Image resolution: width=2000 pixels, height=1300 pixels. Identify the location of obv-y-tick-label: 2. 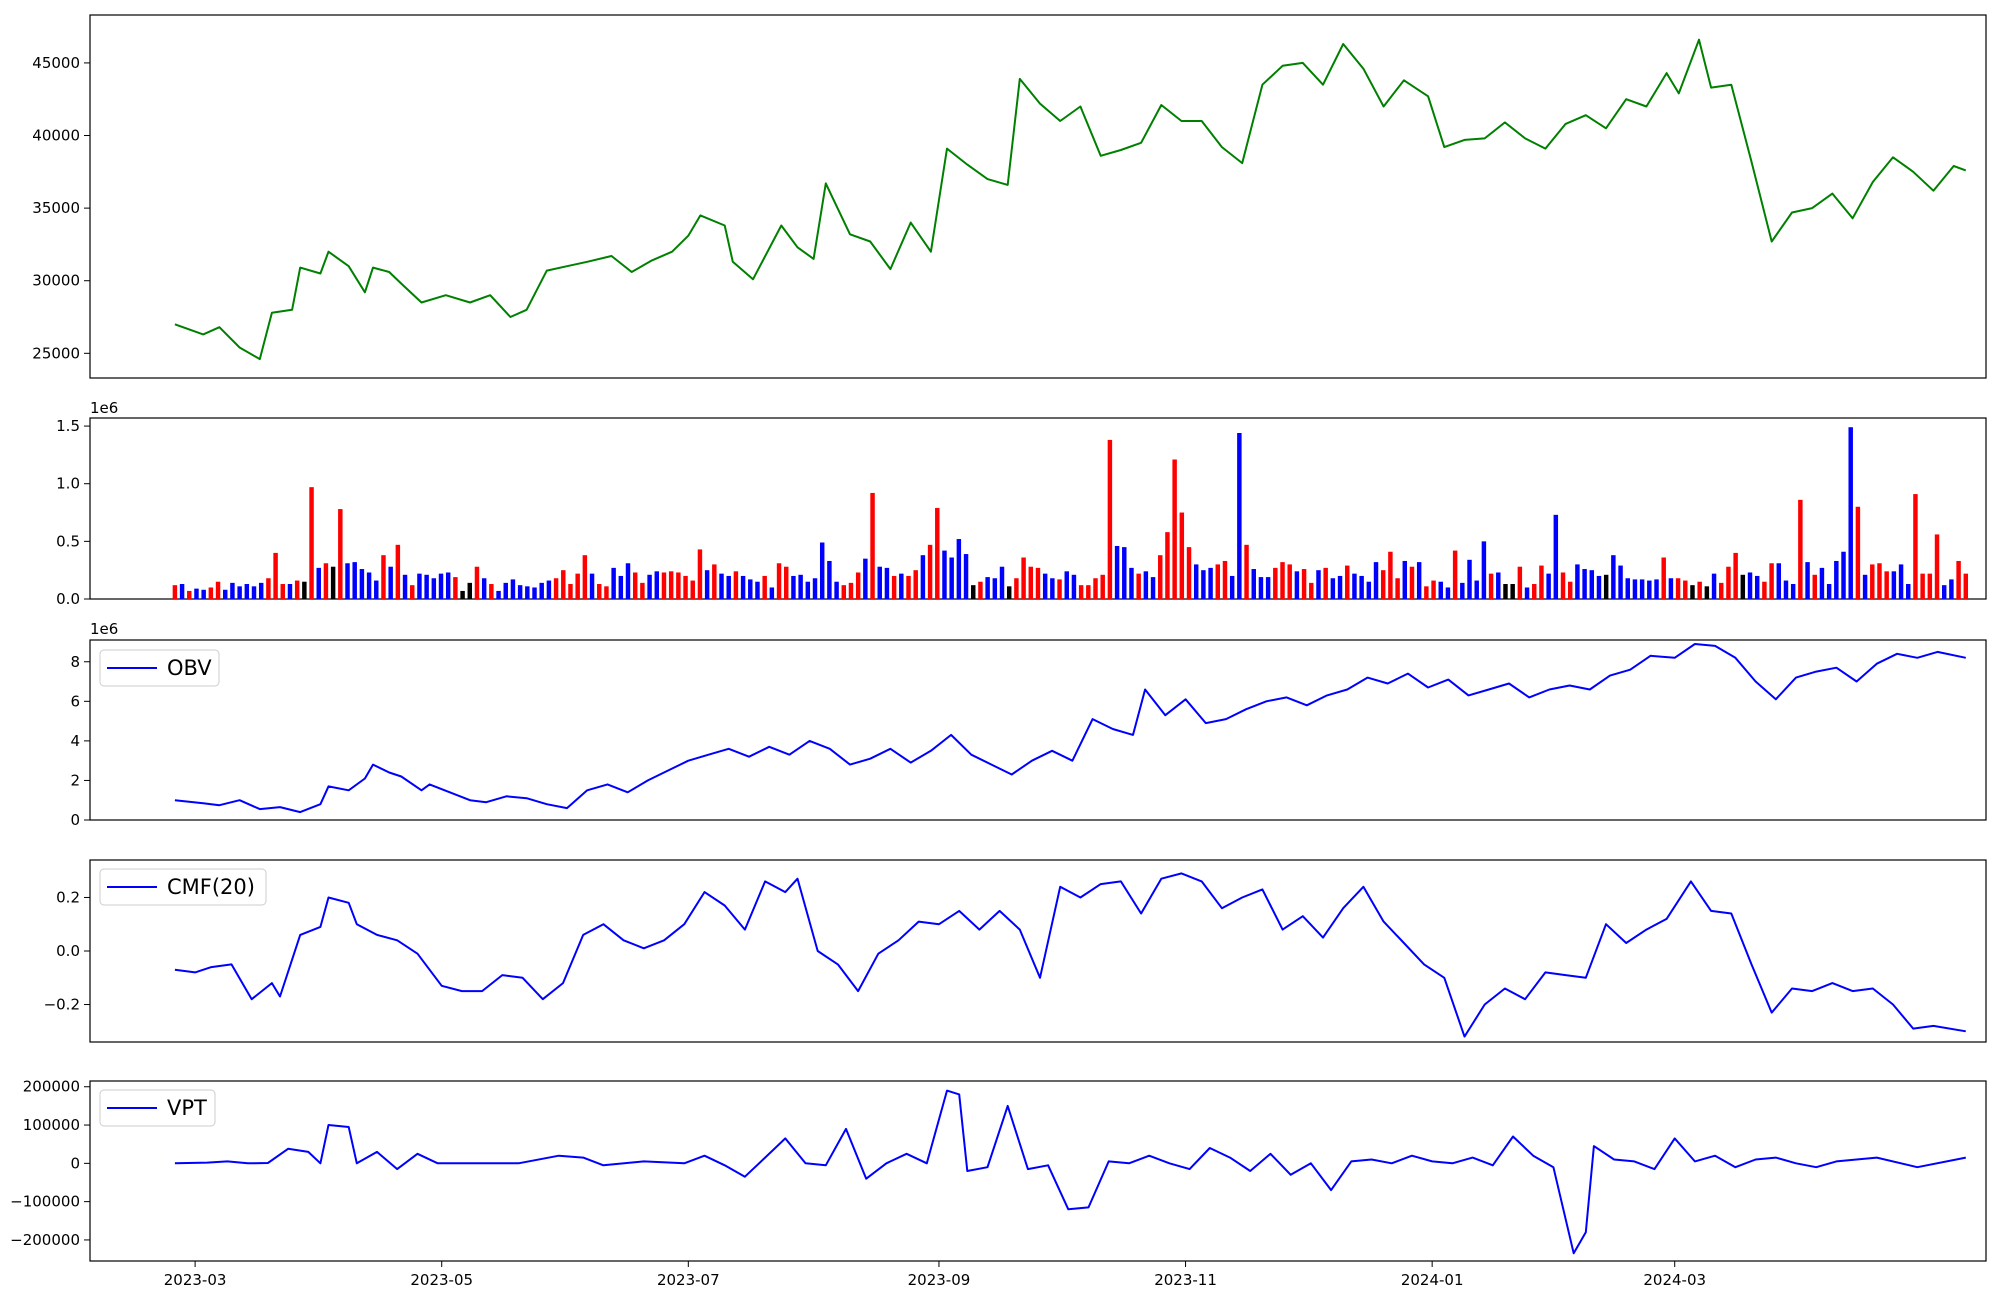
(75, 780).